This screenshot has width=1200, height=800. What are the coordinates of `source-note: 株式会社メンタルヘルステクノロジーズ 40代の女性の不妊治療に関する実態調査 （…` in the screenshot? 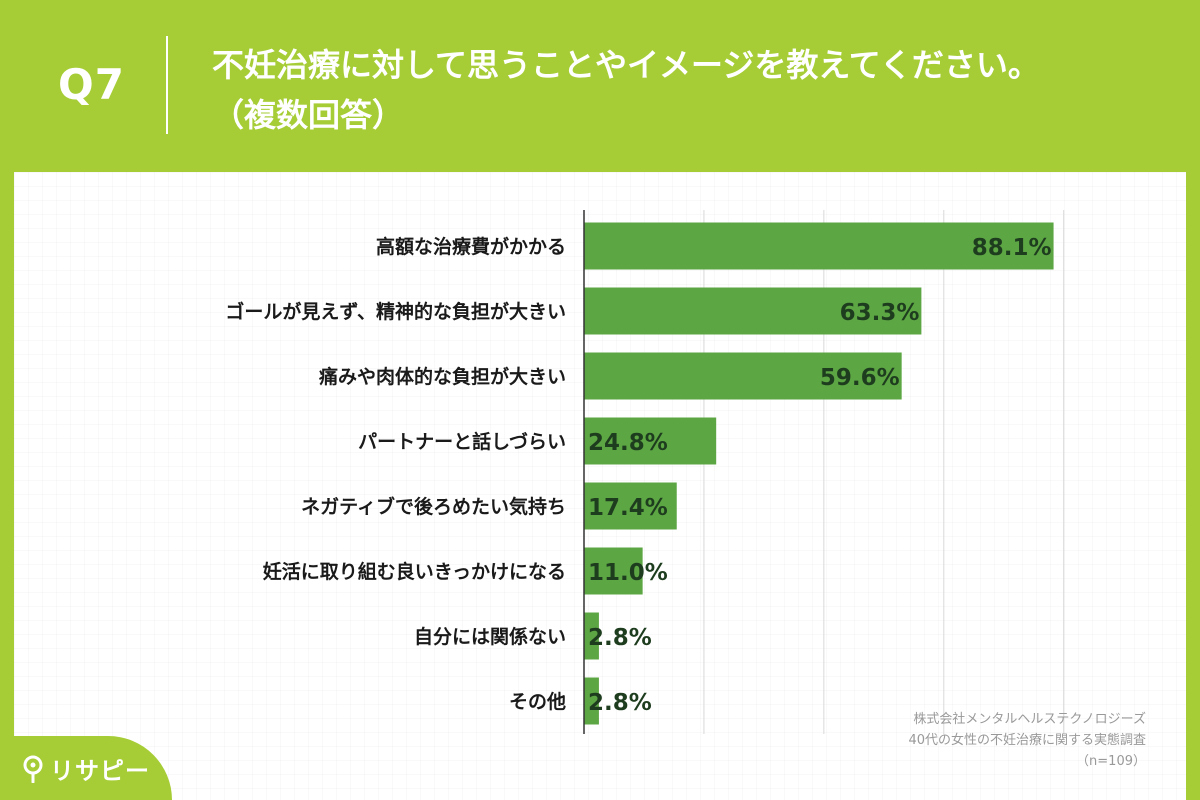 It's located at (1027, 740).